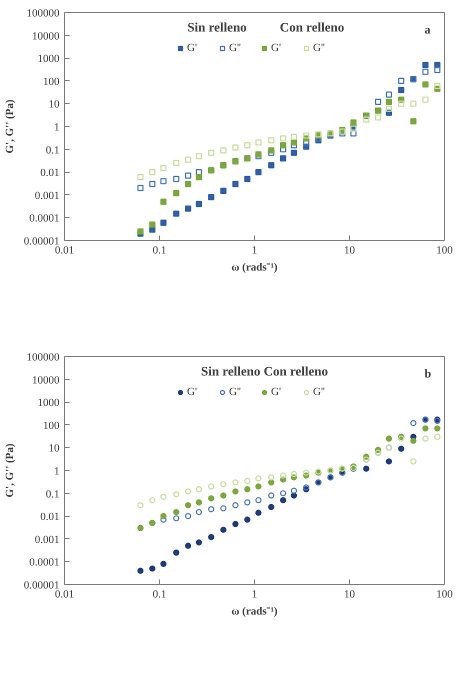 The height and width of the screenshot is (684, 467). Describe the element at coordinates (312, 27) in the screenshot. I see `annotation: Con relleno` at that location.